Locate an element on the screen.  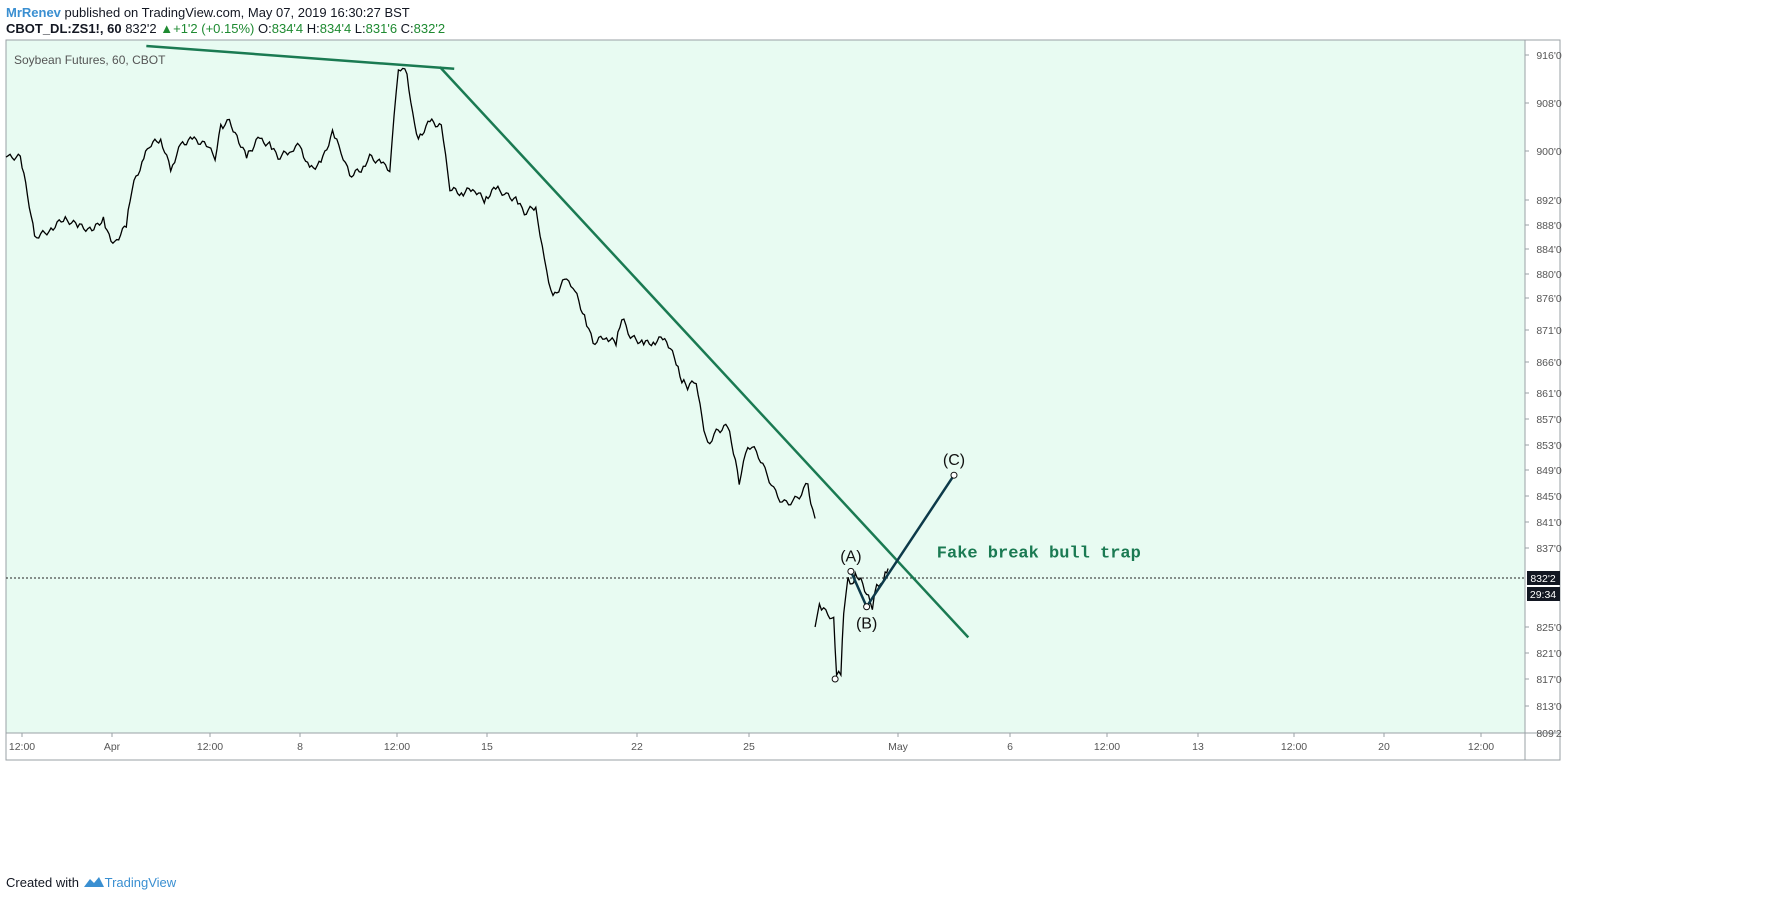
x-tick-label: 15 is located at coordinates (487, 747).